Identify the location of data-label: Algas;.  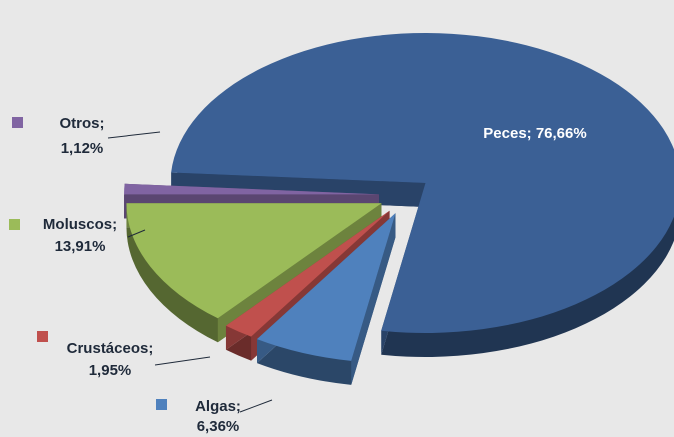
(218, 406).